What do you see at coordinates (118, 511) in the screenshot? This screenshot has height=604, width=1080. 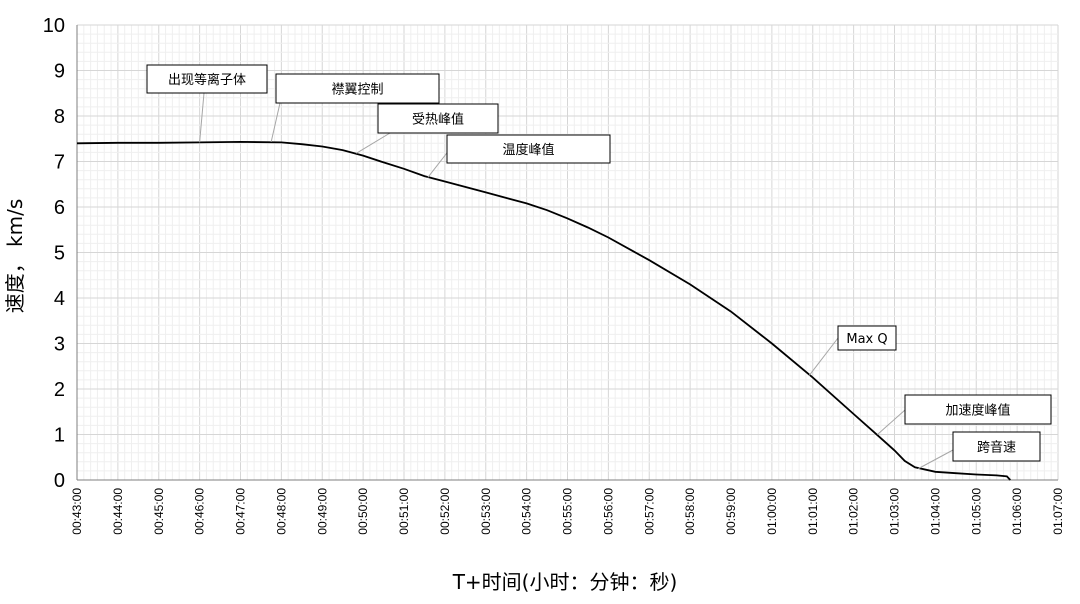 I see `x-tick-label: 00:44:00` at bounding box center [118, 511].